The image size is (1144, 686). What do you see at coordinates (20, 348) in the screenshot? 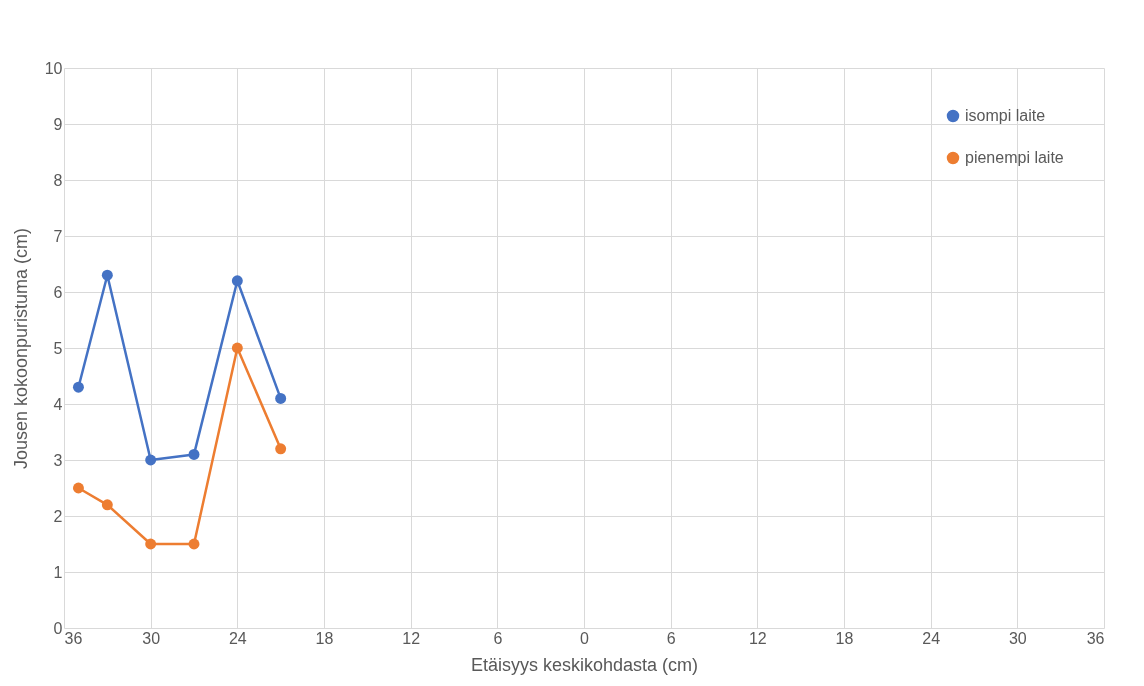
I see `y-axis-title: Jousen kokoonpuristuma (cm)` at bounding box center [20, 348].